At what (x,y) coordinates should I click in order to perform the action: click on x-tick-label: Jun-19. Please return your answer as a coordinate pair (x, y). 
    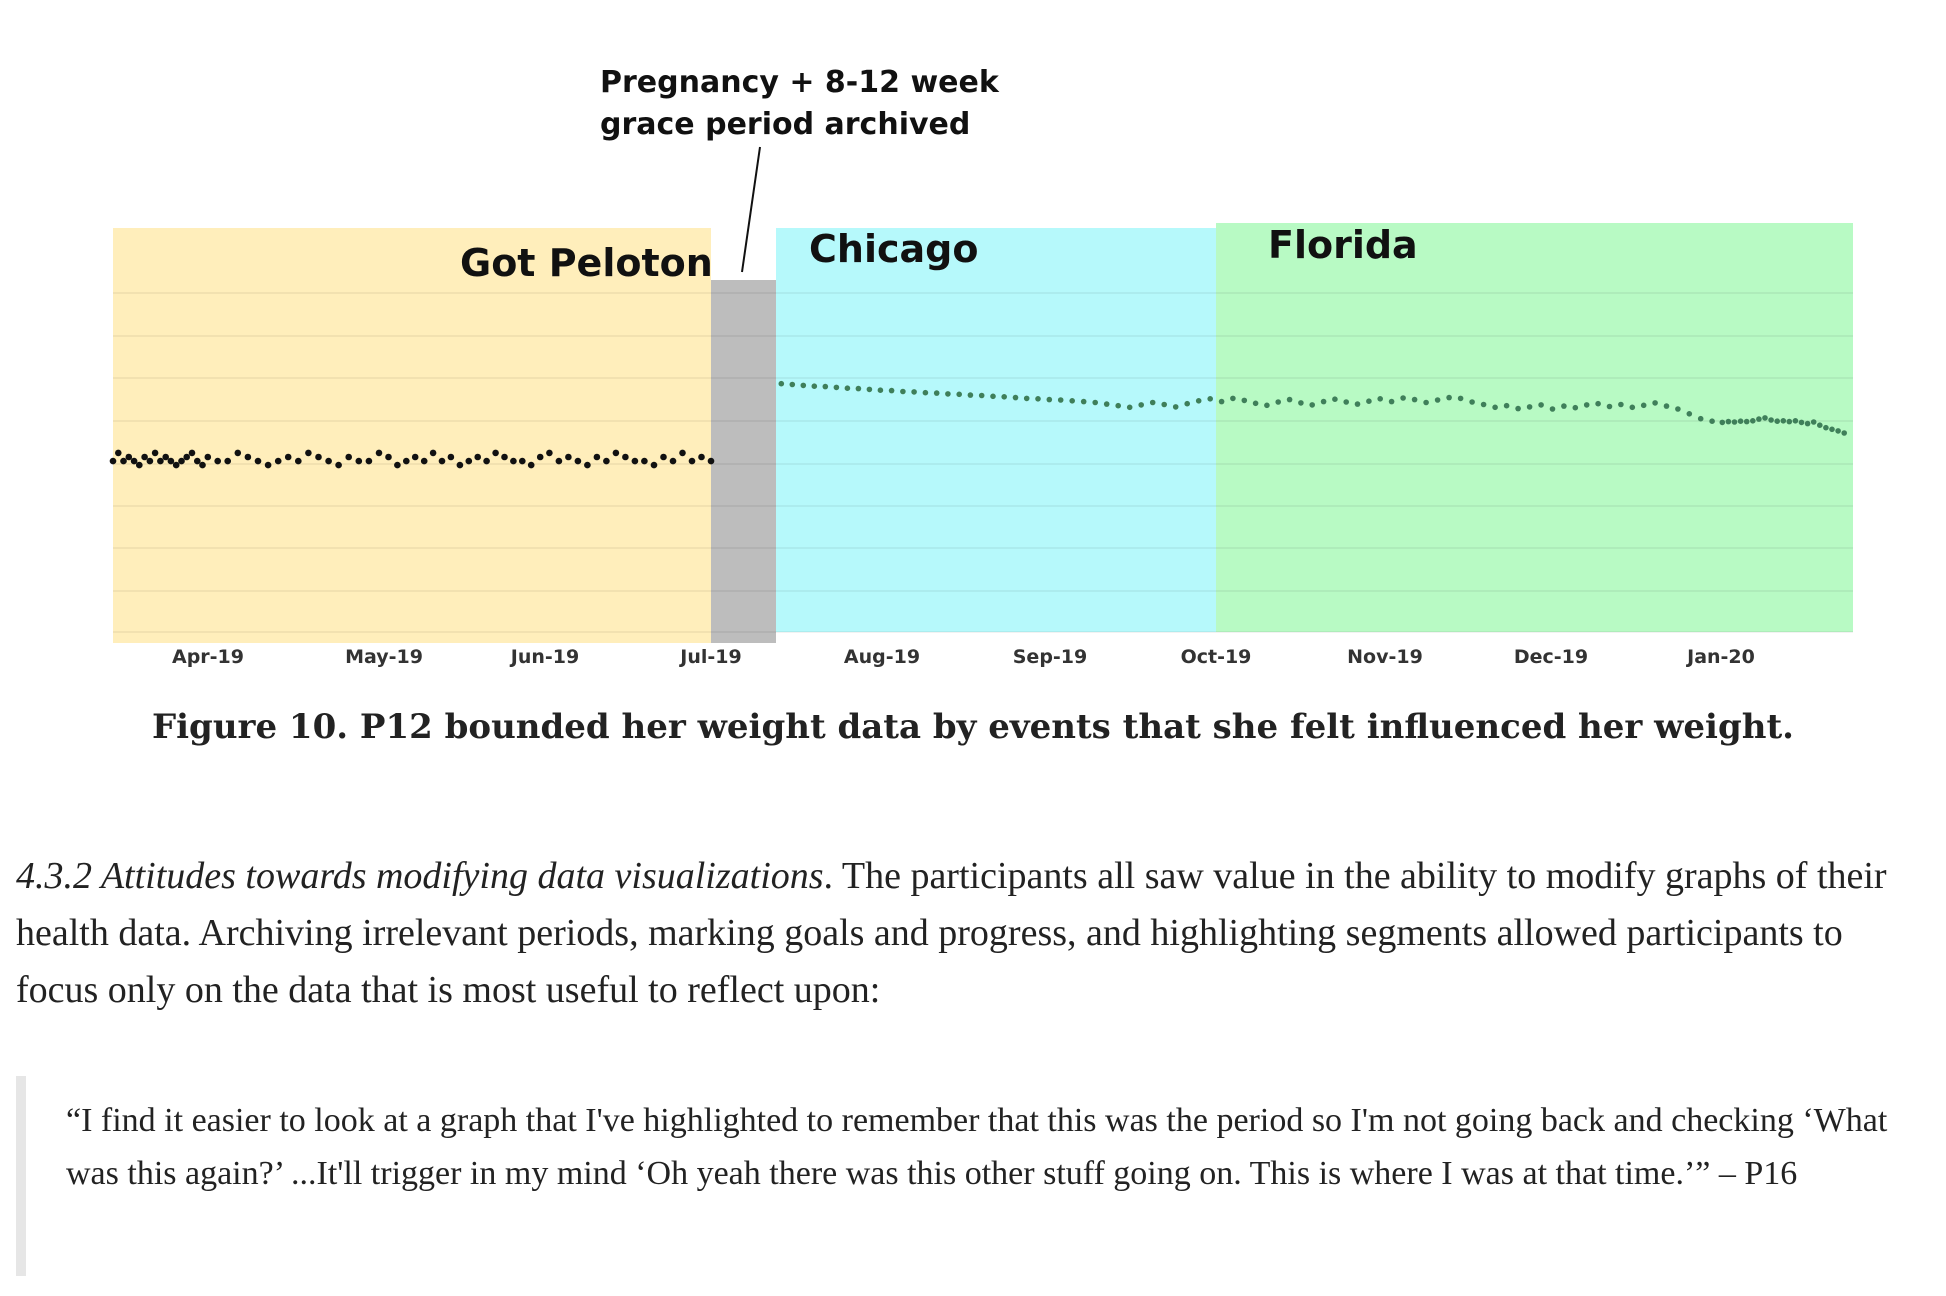
    Looking at the image, I should click on (544, 657).